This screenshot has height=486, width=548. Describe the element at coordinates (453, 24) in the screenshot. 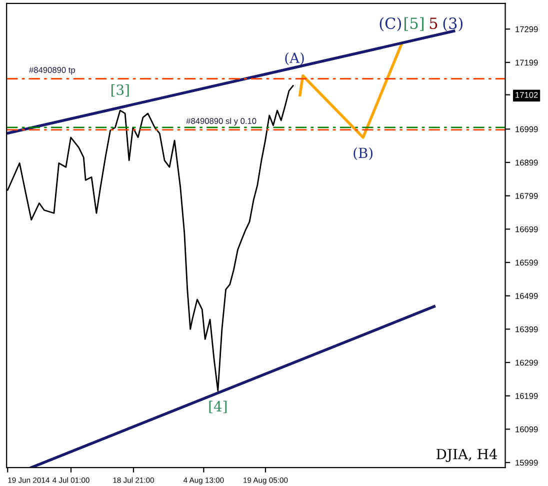

I see `annotation: (3)` at that location.